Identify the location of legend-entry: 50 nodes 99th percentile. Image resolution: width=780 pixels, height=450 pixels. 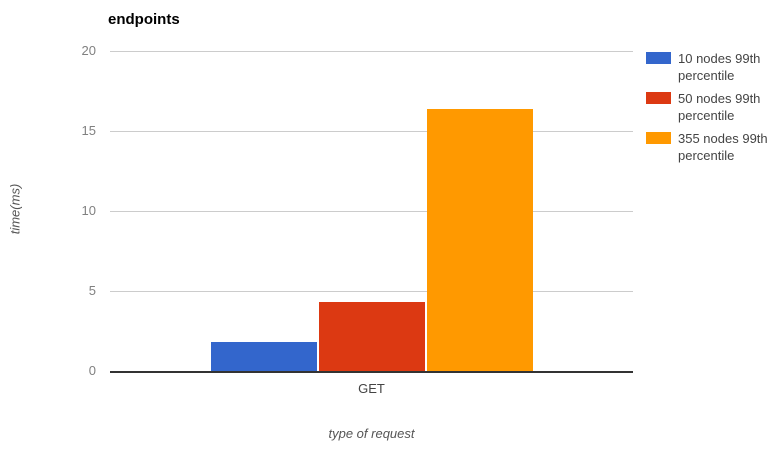
(712, 107).